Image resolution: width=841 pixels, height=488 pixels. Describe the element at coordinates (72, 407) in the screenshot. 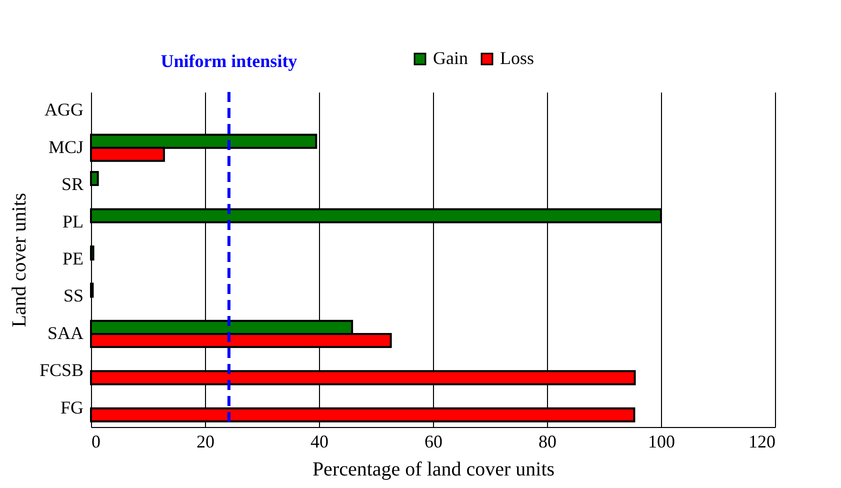

I see `y-tick-label: FG` at that location.